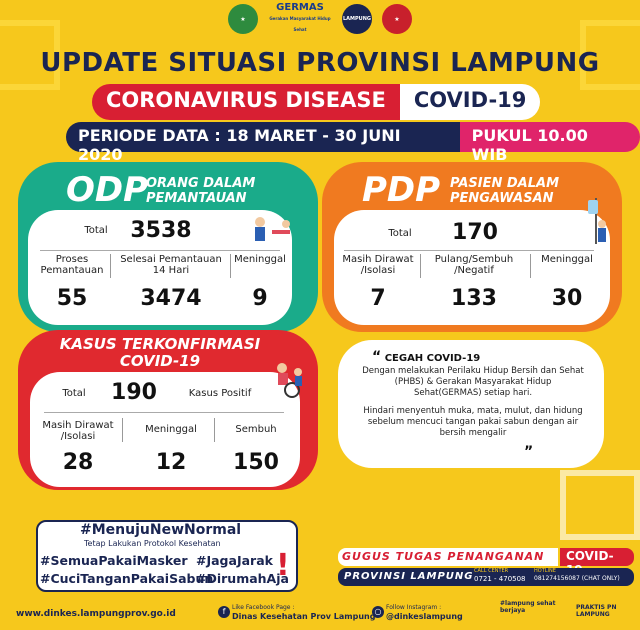 The width and height of the screenshot is (640, 630). I want to click on website-link: www.dinkes.lampungprov.go.id, so click(96, 614).